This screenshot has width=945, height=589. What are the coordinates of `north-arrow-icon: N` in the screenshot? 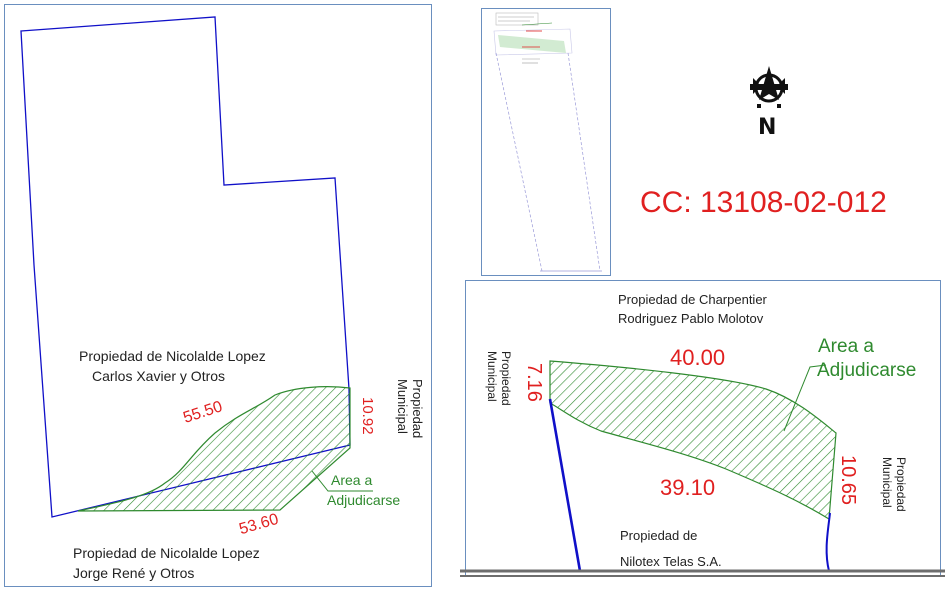 It's located at (769, 103).